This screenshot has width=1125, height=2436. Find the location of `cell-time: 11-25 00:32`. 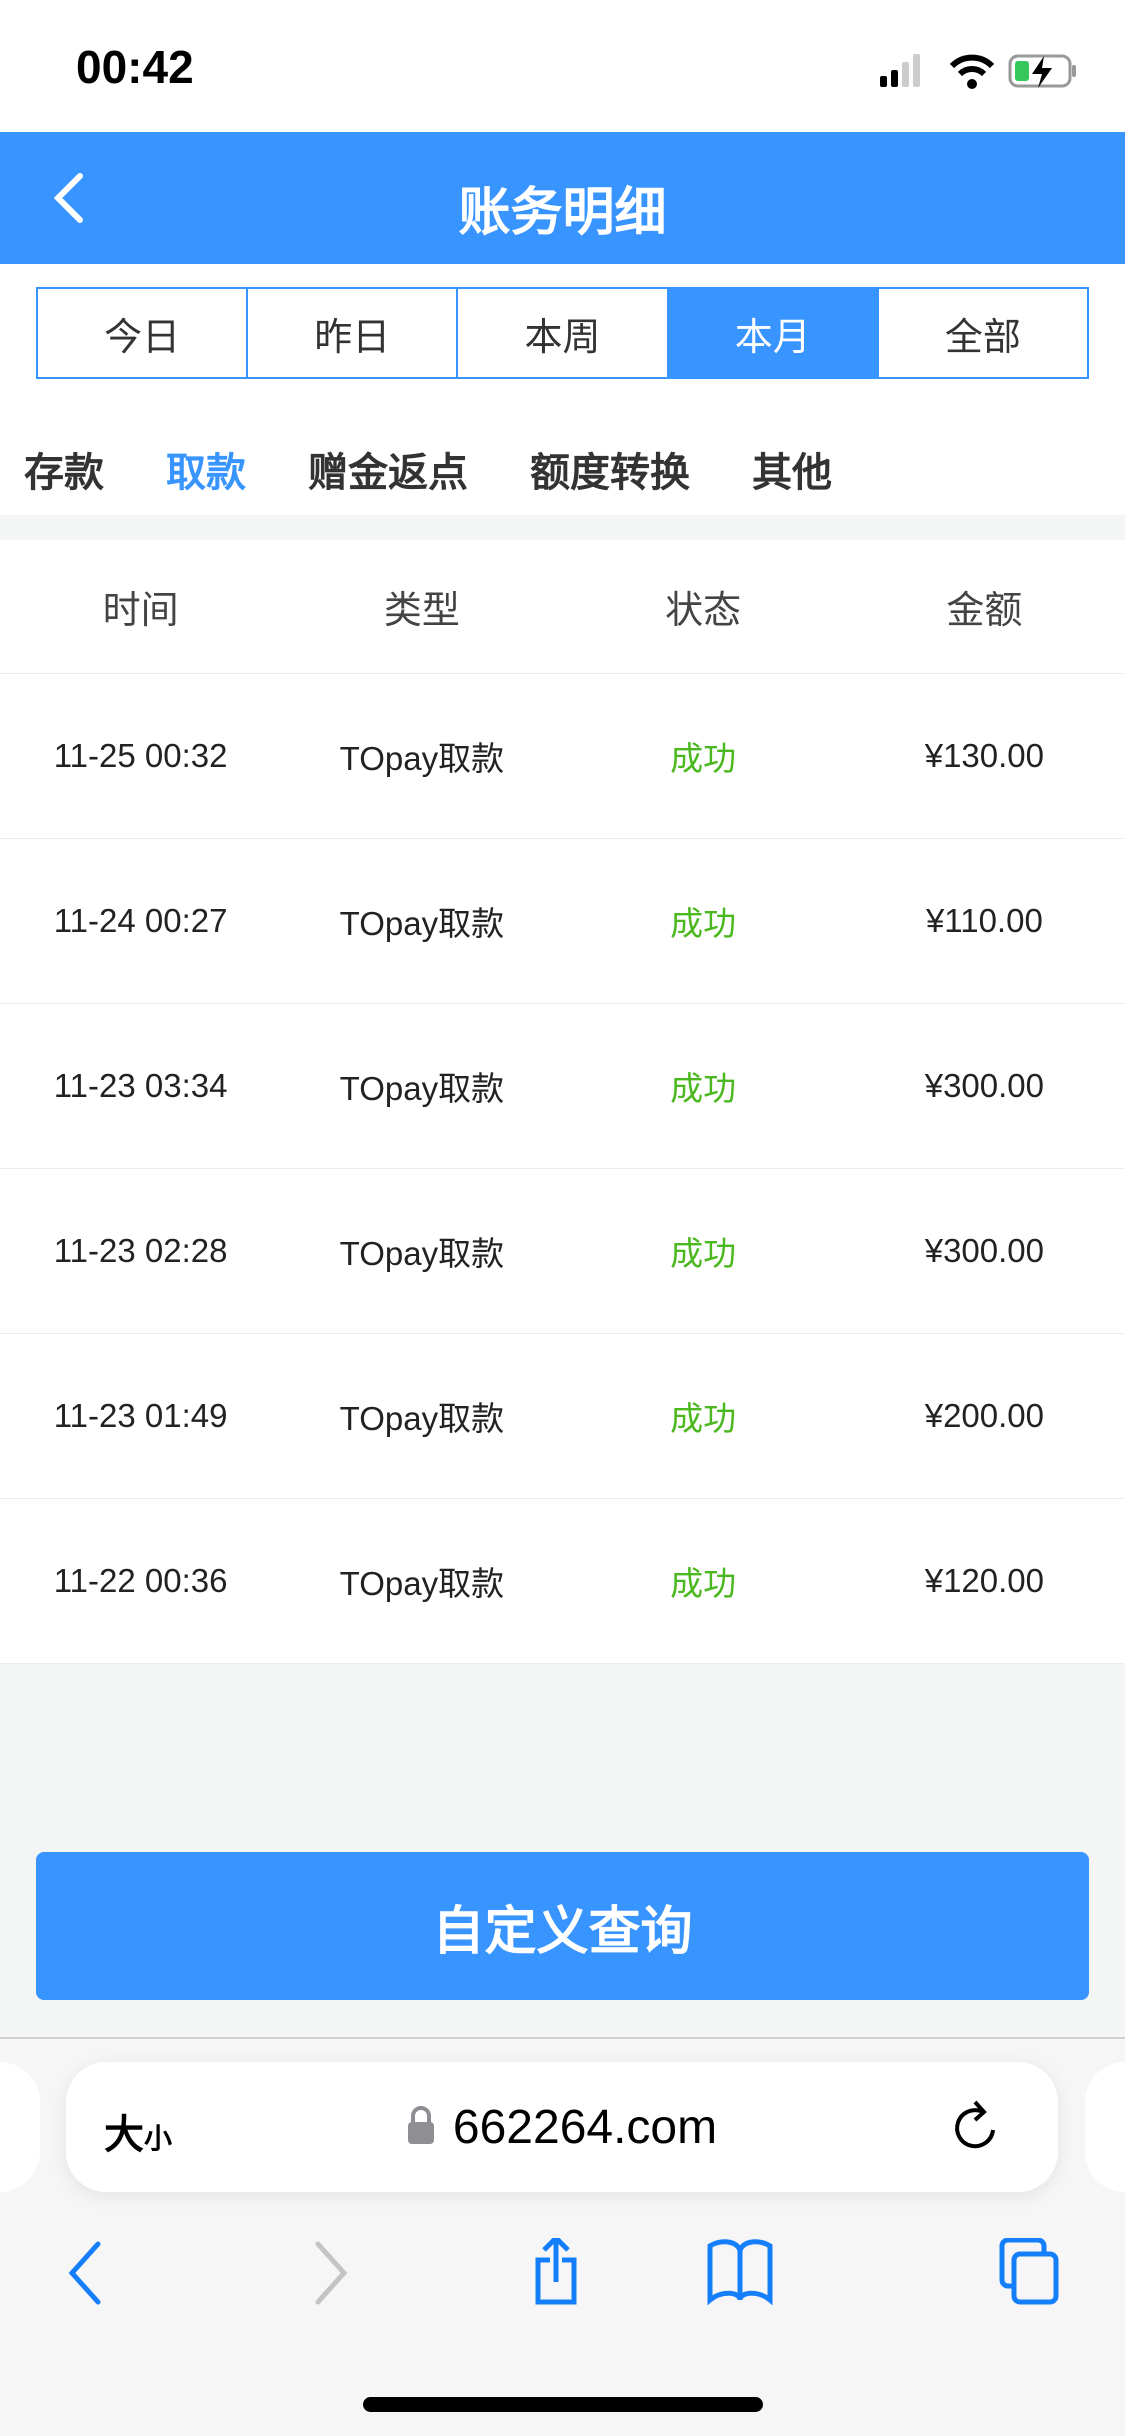

cell-time: 11-25 00:32 is located at coordinates (140, 755).